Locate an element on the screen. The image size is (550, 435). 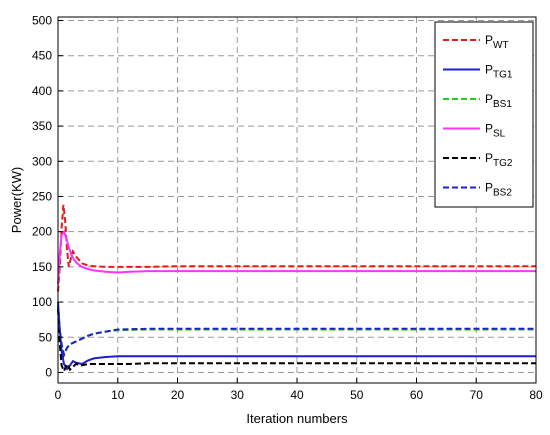
legend-entry-bs2: PBS2 is located at coordinates (498, 190).